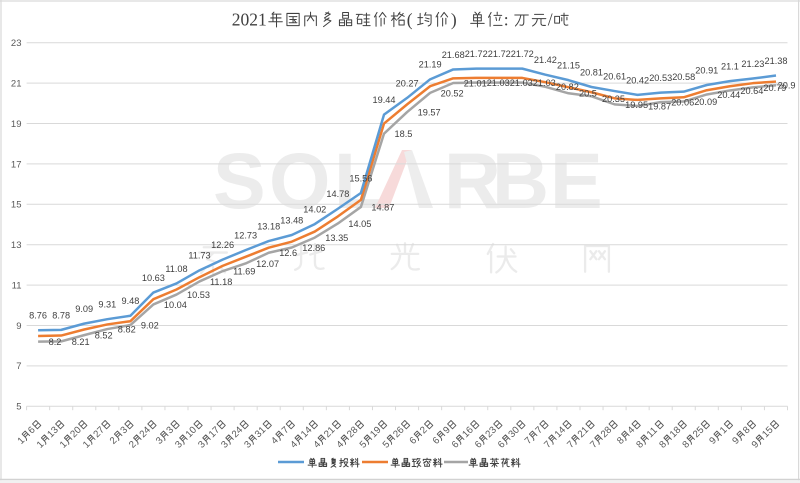 Image resolution: width=800 pixels, height=483 pixels. I want to click on svg-text: 21.68, so click(453, 55).